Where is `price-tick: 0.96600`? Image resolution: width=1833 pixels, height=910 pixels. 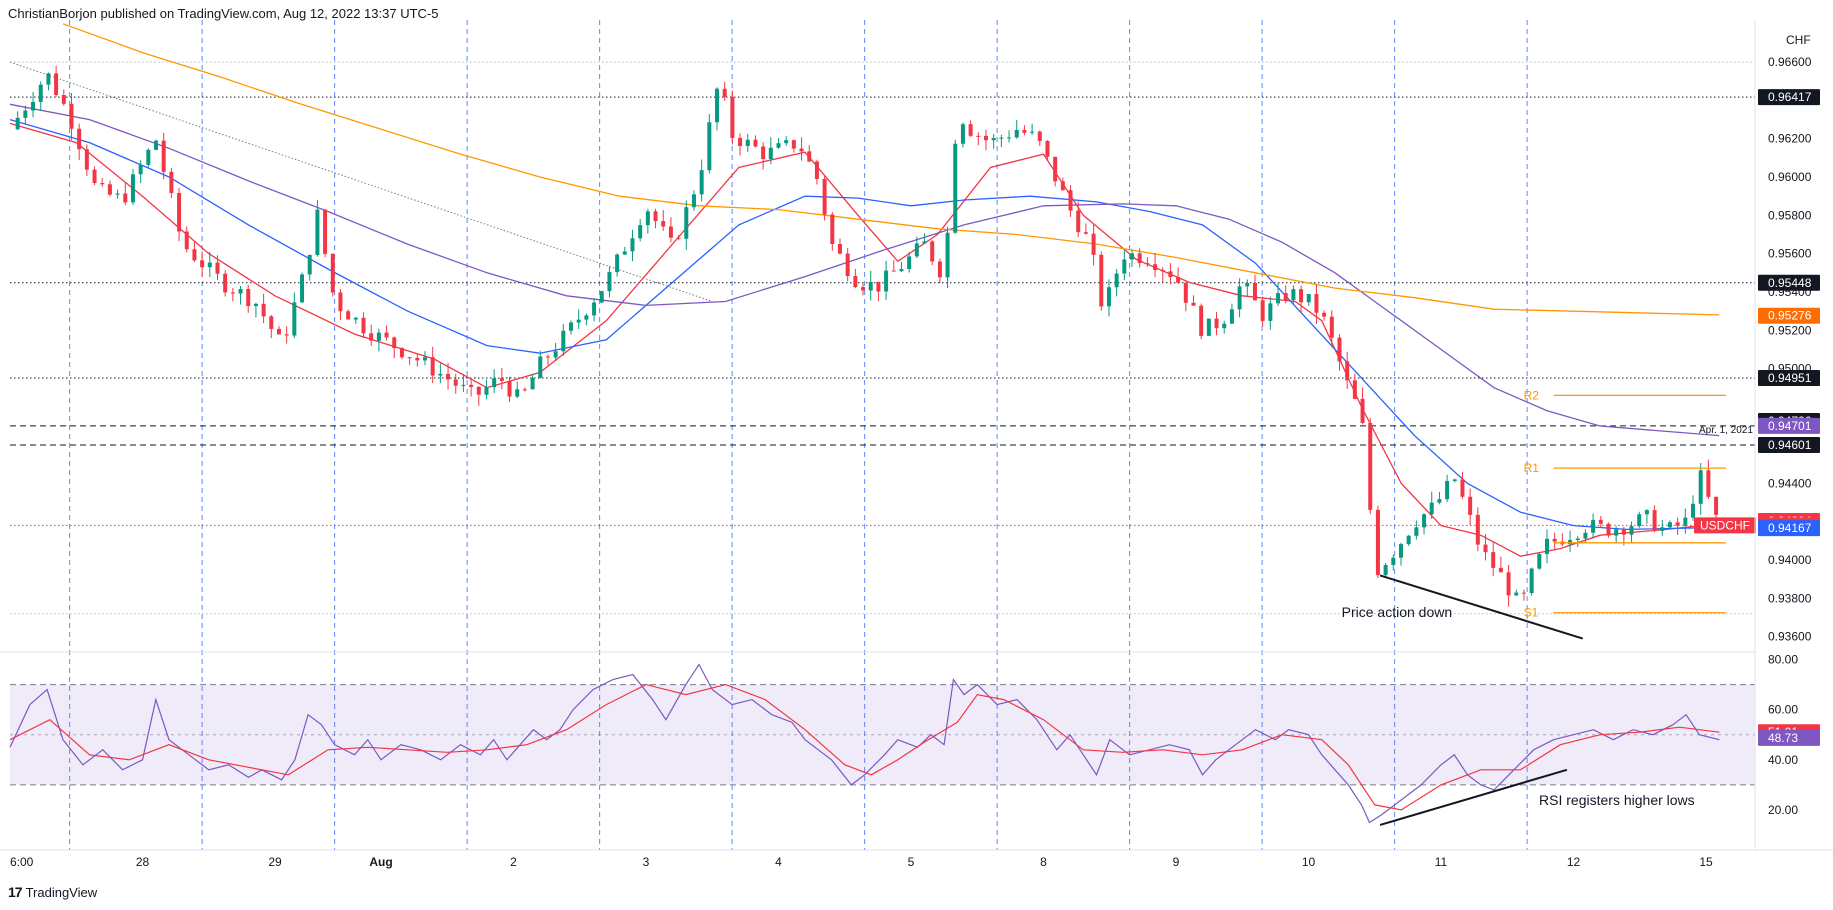
price-tick: 0.96600 is located at coordinates (1790, 62).